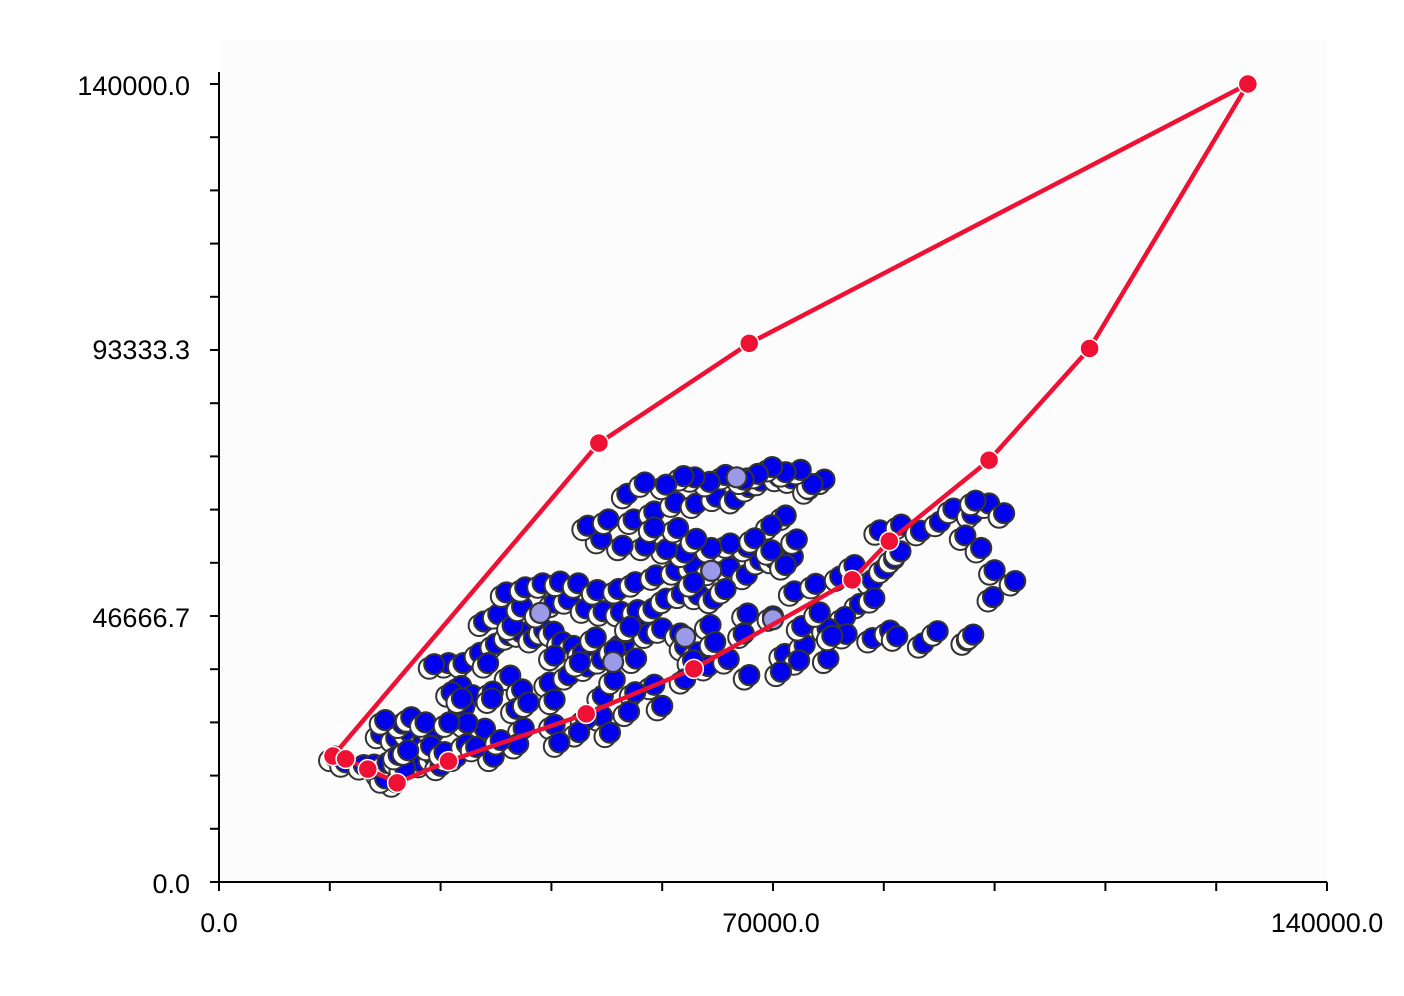  Describe the element at coordinates (141, 618) in the screenshot. I see `y-tick-label-1: 46666.7` at that location.